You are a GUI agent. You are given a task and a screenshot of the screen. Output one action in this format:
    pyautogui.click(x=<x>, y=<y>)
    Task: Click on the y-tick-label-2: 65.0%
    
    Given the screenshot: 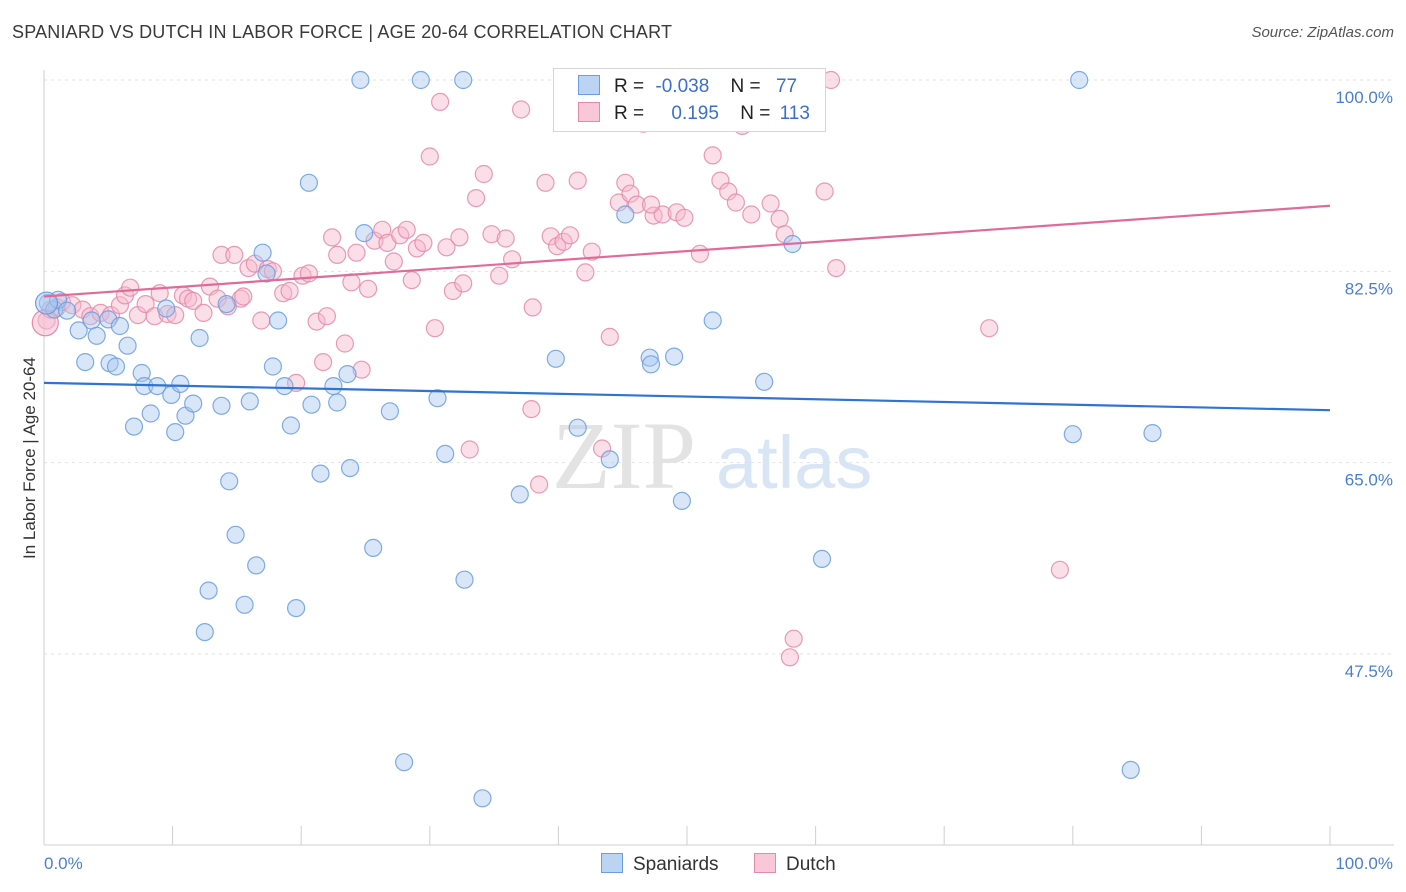 What is the action you would take?
    pyautogui.click(x=1369, y=480)
    